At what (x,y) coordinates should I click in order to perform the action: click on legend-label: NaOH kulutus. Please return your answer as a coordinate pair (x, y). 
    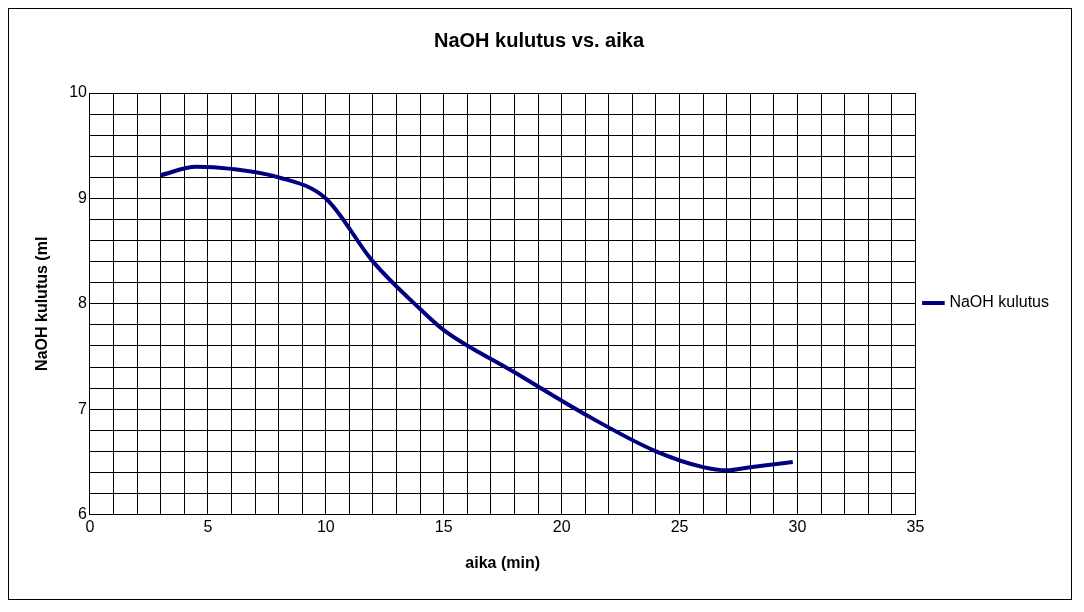
    Looking at the image, I should click on (999, 302).